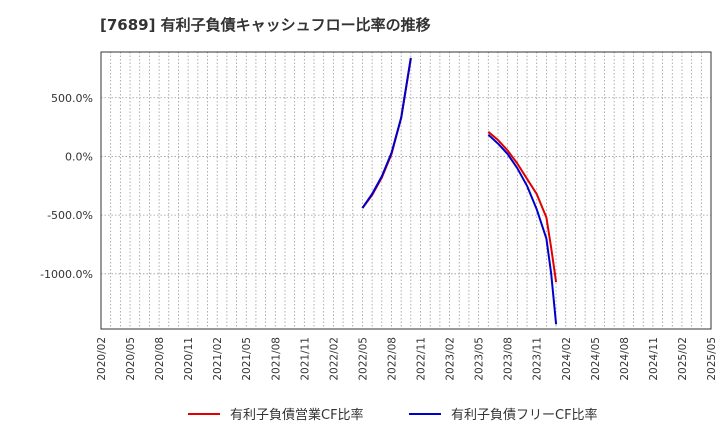 This screenshot has height=440, width=720. I want to click on x-tick-label: 2023/02, so click(451, 359).